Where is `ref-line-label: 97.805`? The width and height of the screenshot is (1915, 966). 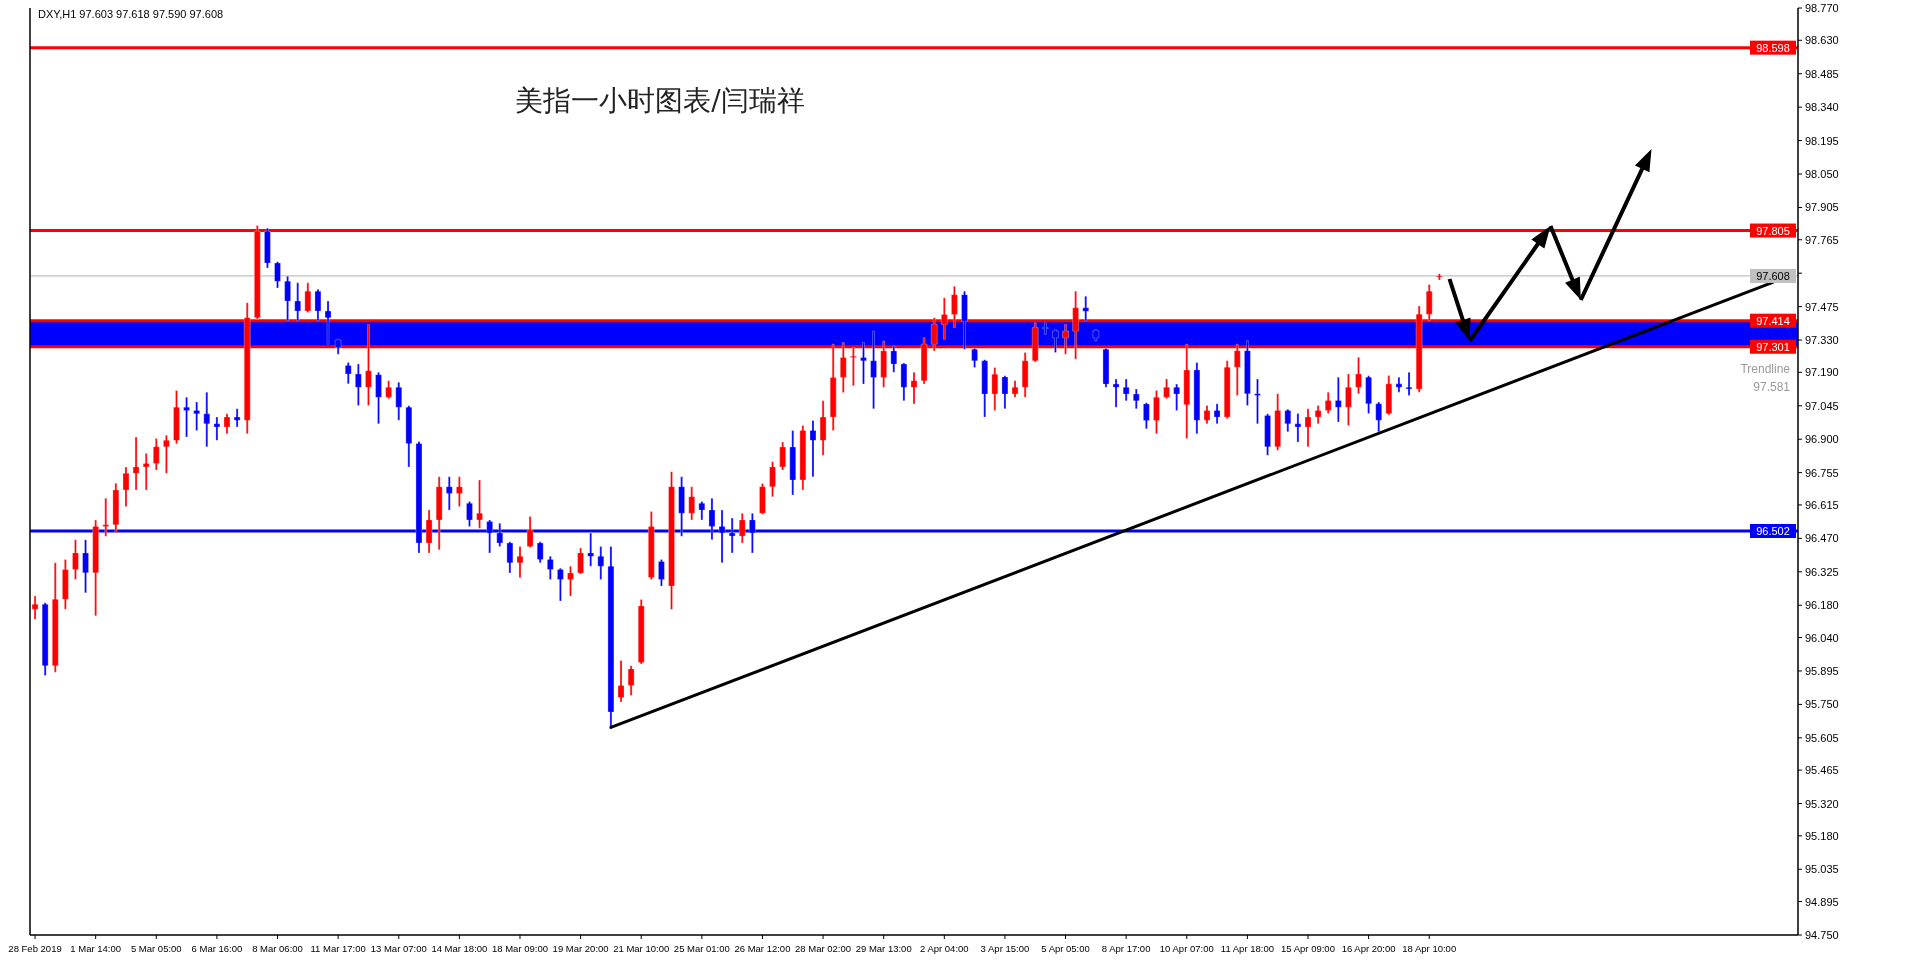 ref-line-label: 97.805 is located at coordinates (1773, 230).